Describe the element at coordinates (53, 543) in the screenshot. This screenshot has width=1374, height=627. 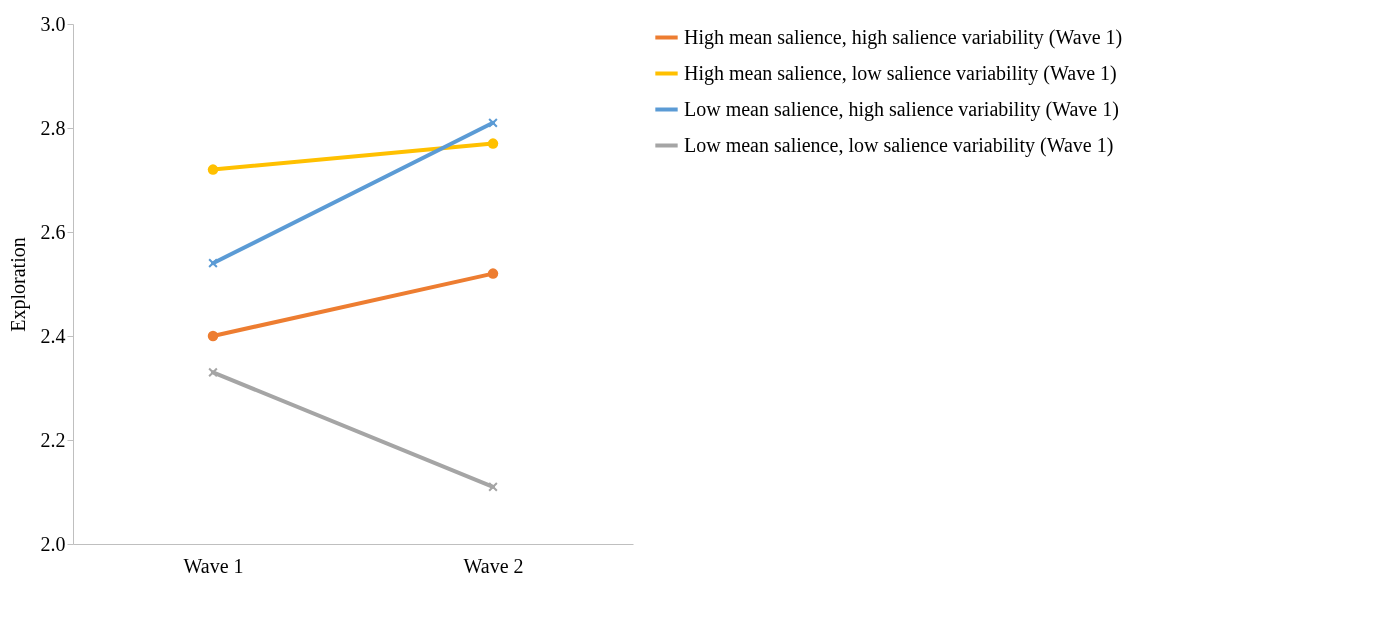
I see `y-tick-label: 2.0` at that location.